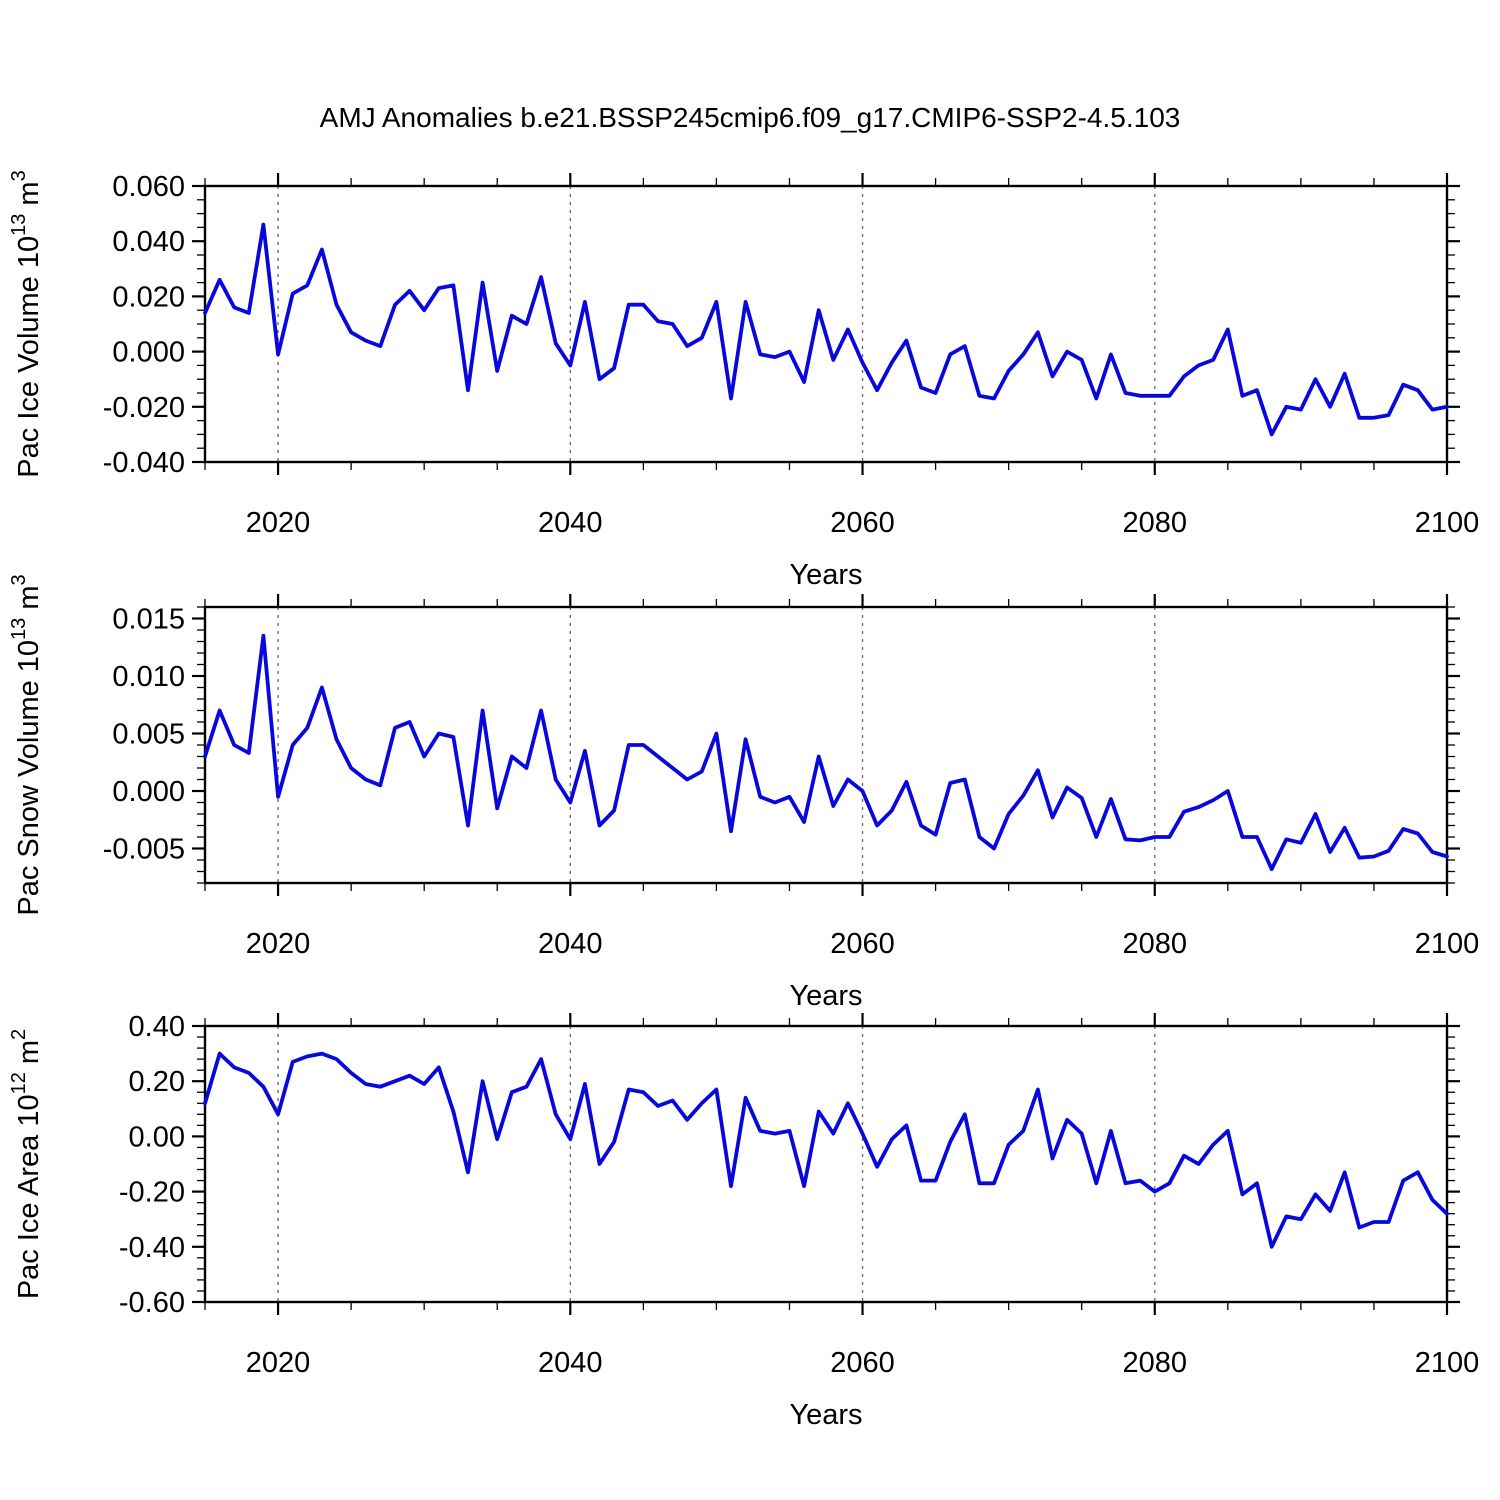  I want to click on y-tick-label: -0.20, so click(152, 1193).